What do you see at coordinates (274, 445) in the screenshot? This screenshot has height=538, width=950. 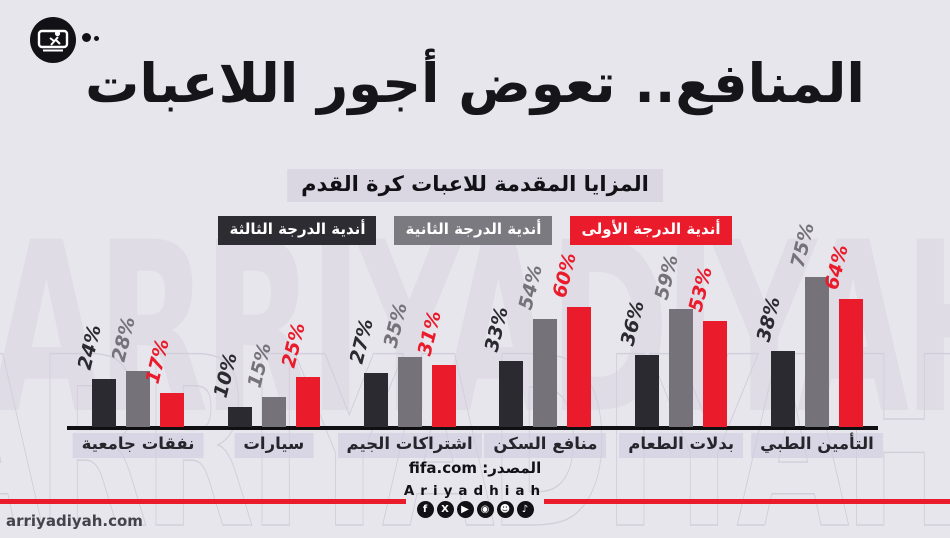 I see `category-label-1: سيارات` at bounding box center [274, 445].